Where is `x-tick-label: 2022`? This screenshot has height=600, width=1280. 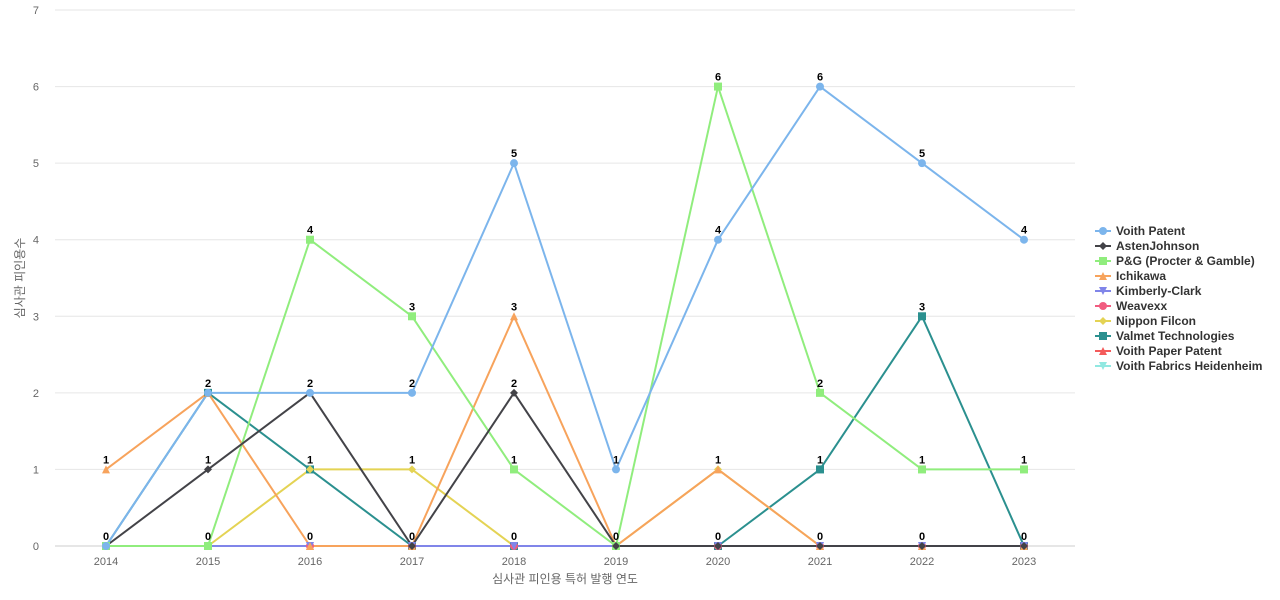
x-tick-label: 2022 is located at coordinates (922, 562).